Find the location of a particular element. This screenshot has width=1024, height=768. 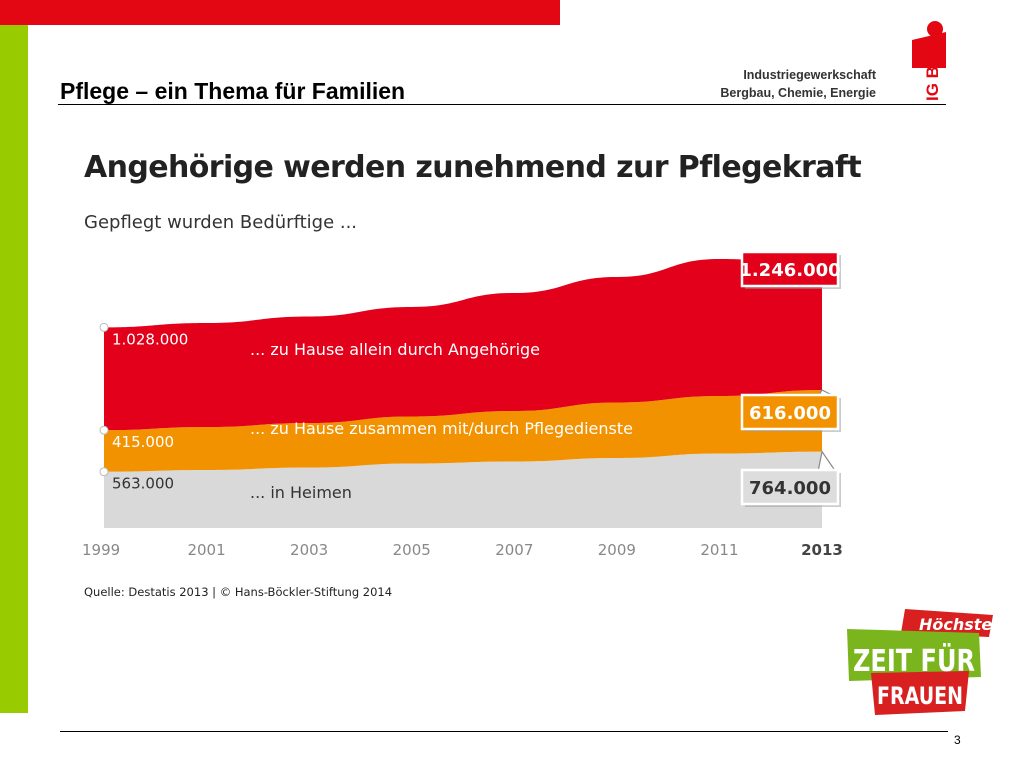

end-value-callout: 616.000 is located at coordinates (790, 410).